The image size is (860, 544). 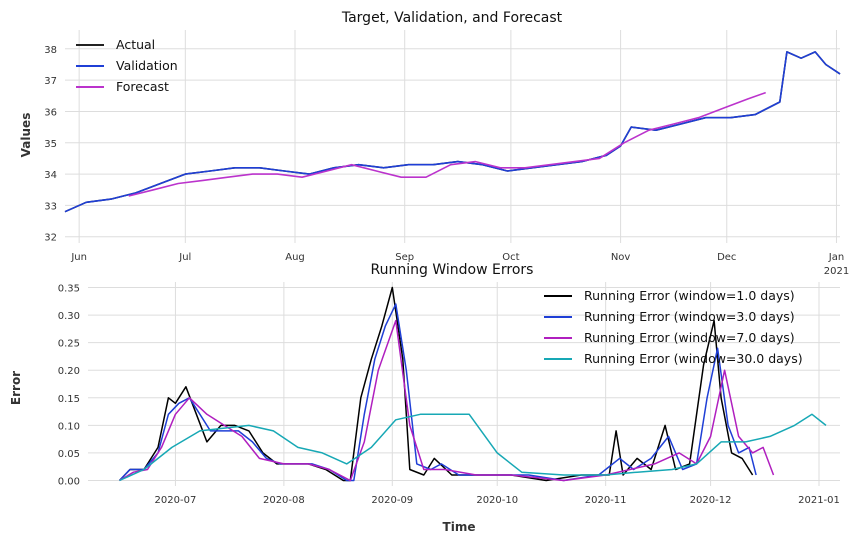 What do you see at coordinates (497, 500) in the screenshot?
I see `x-tick-label: 2020-10` at bounding box center [497, 500].